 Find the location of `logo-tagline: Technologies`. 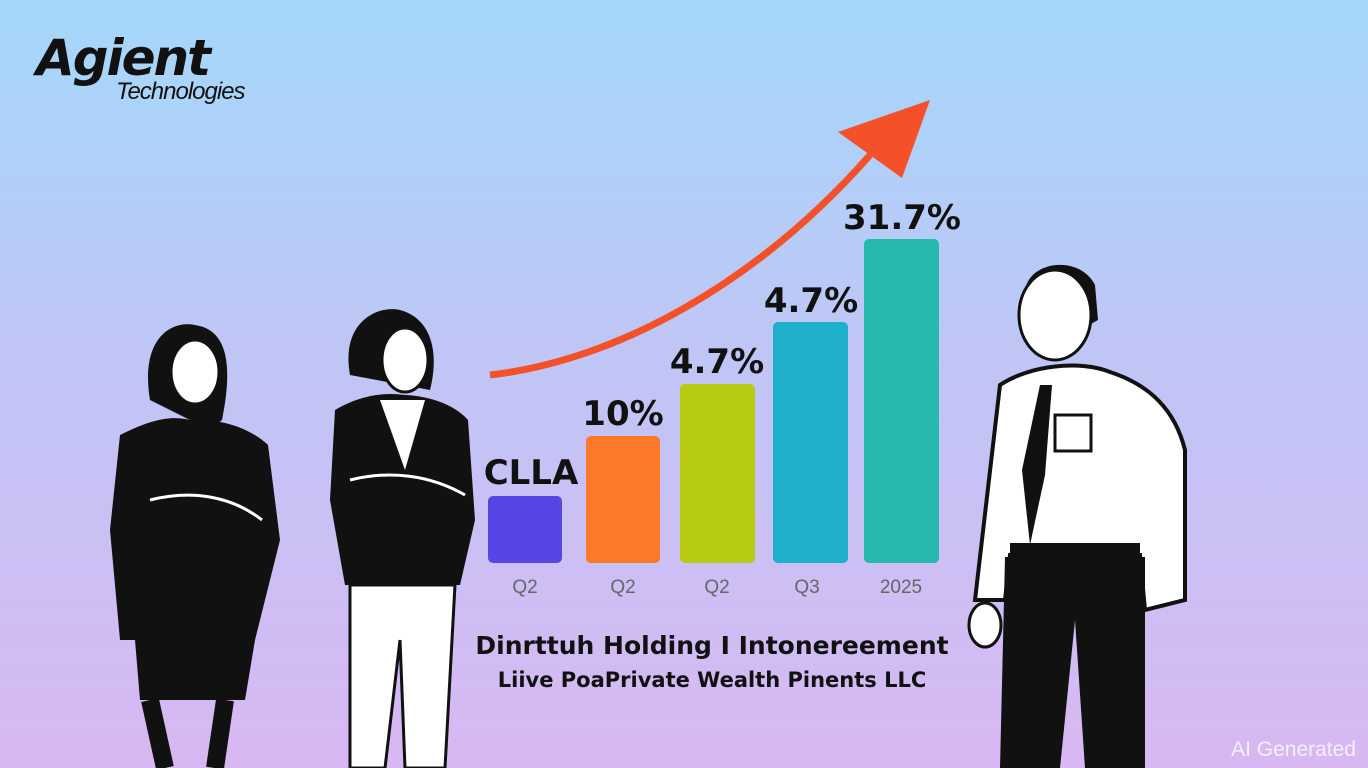

logo-tagline: Technologies is located at coordinates (181, 91).